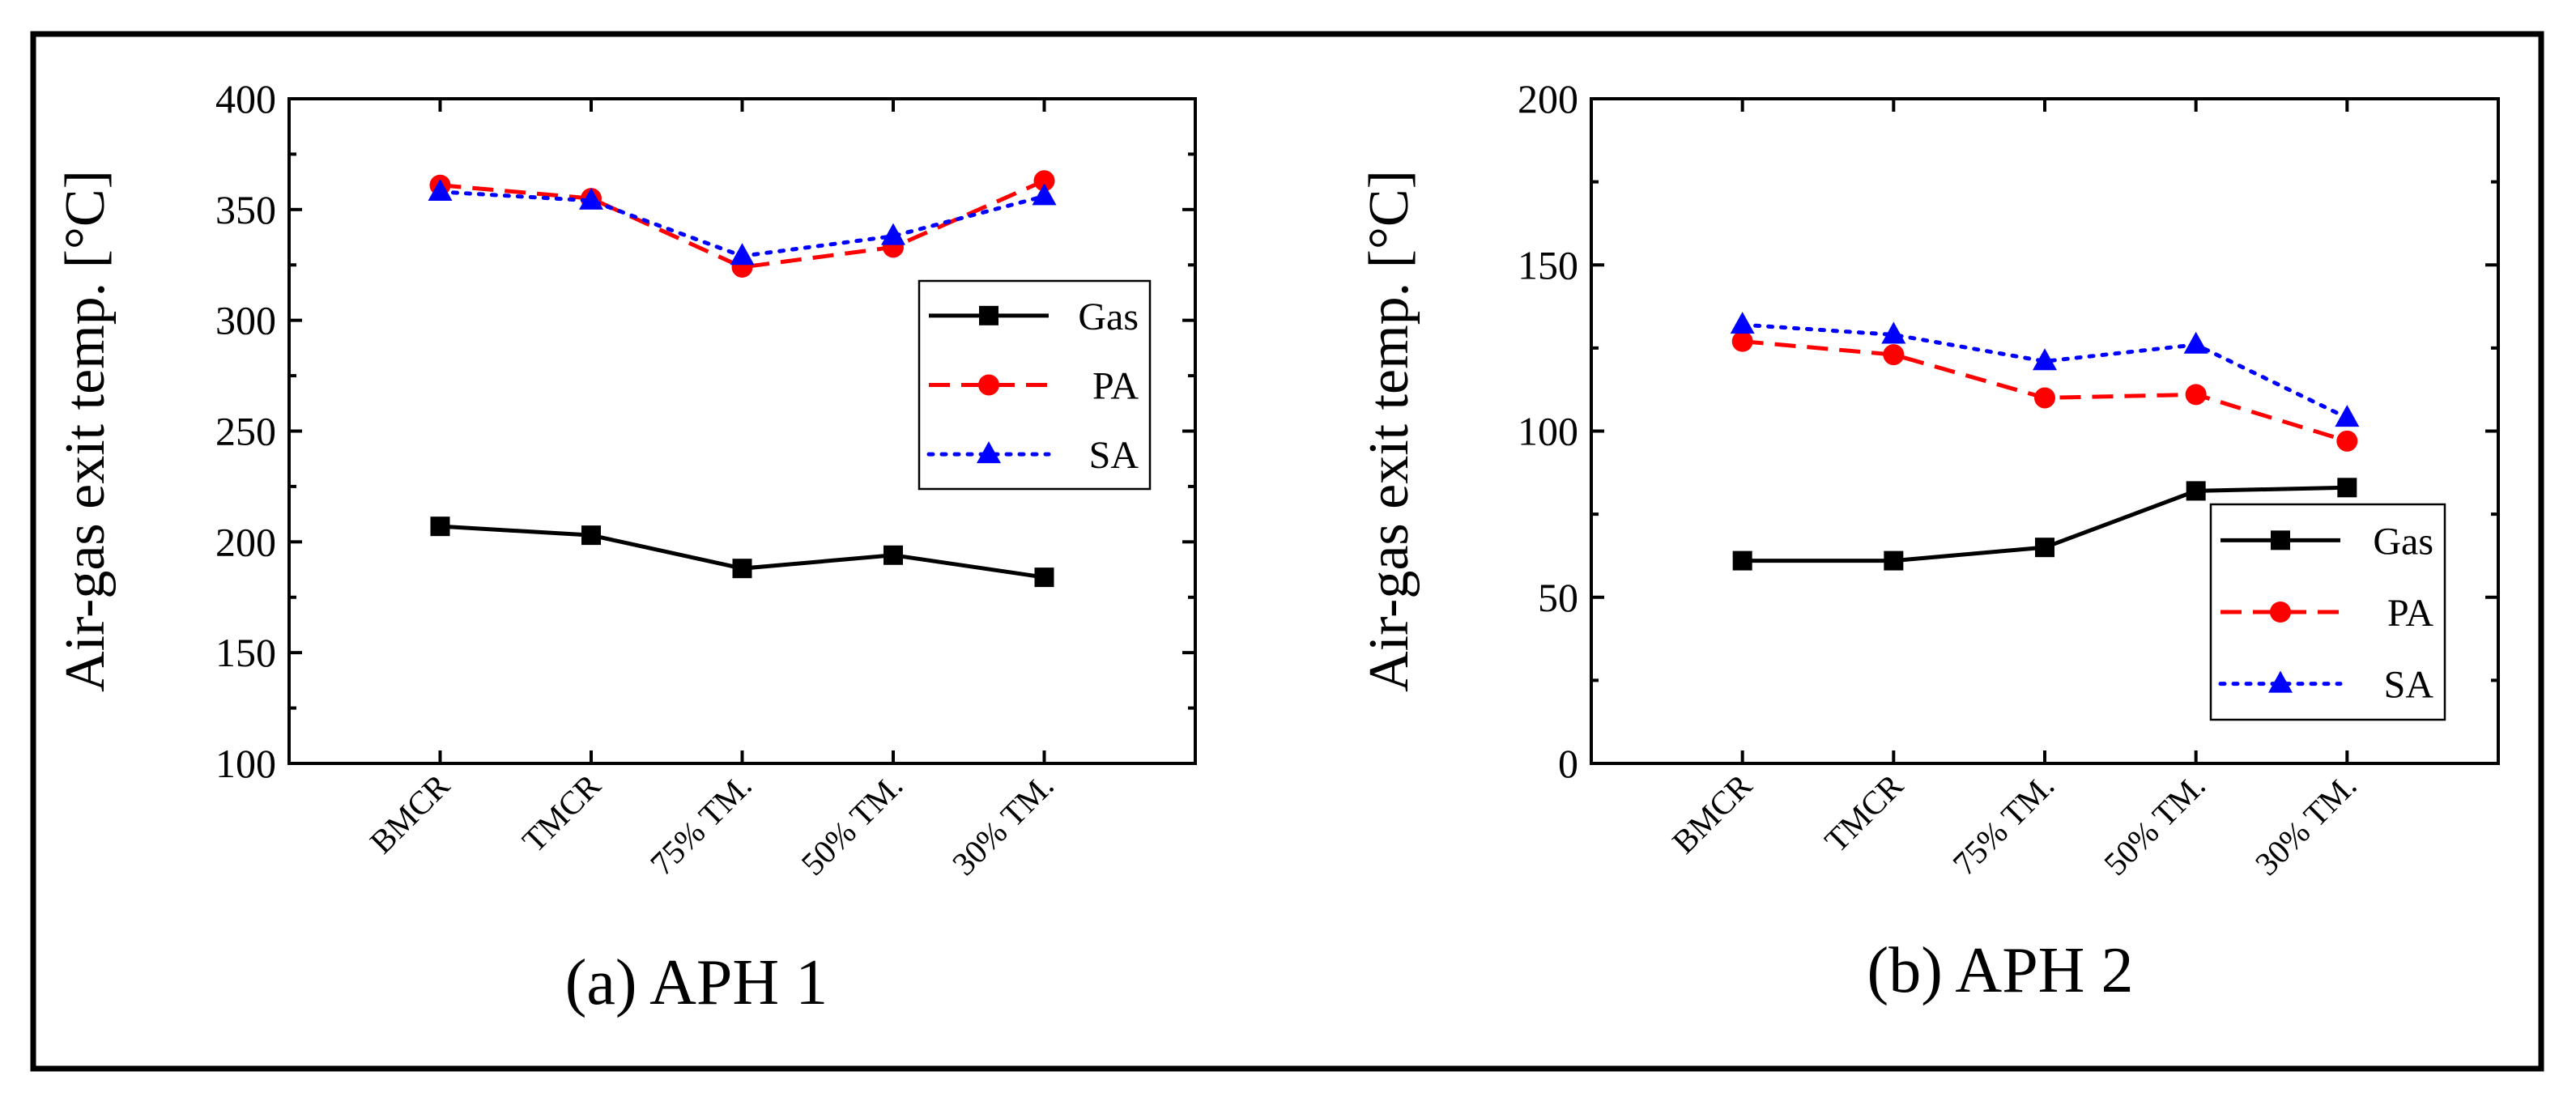 This screenshot has height=1118, width=2576. What do you see at coordinates (1568, 763) in the screenshot?
I see `y-tick-label: 0` at bounding box center [1568, 763].